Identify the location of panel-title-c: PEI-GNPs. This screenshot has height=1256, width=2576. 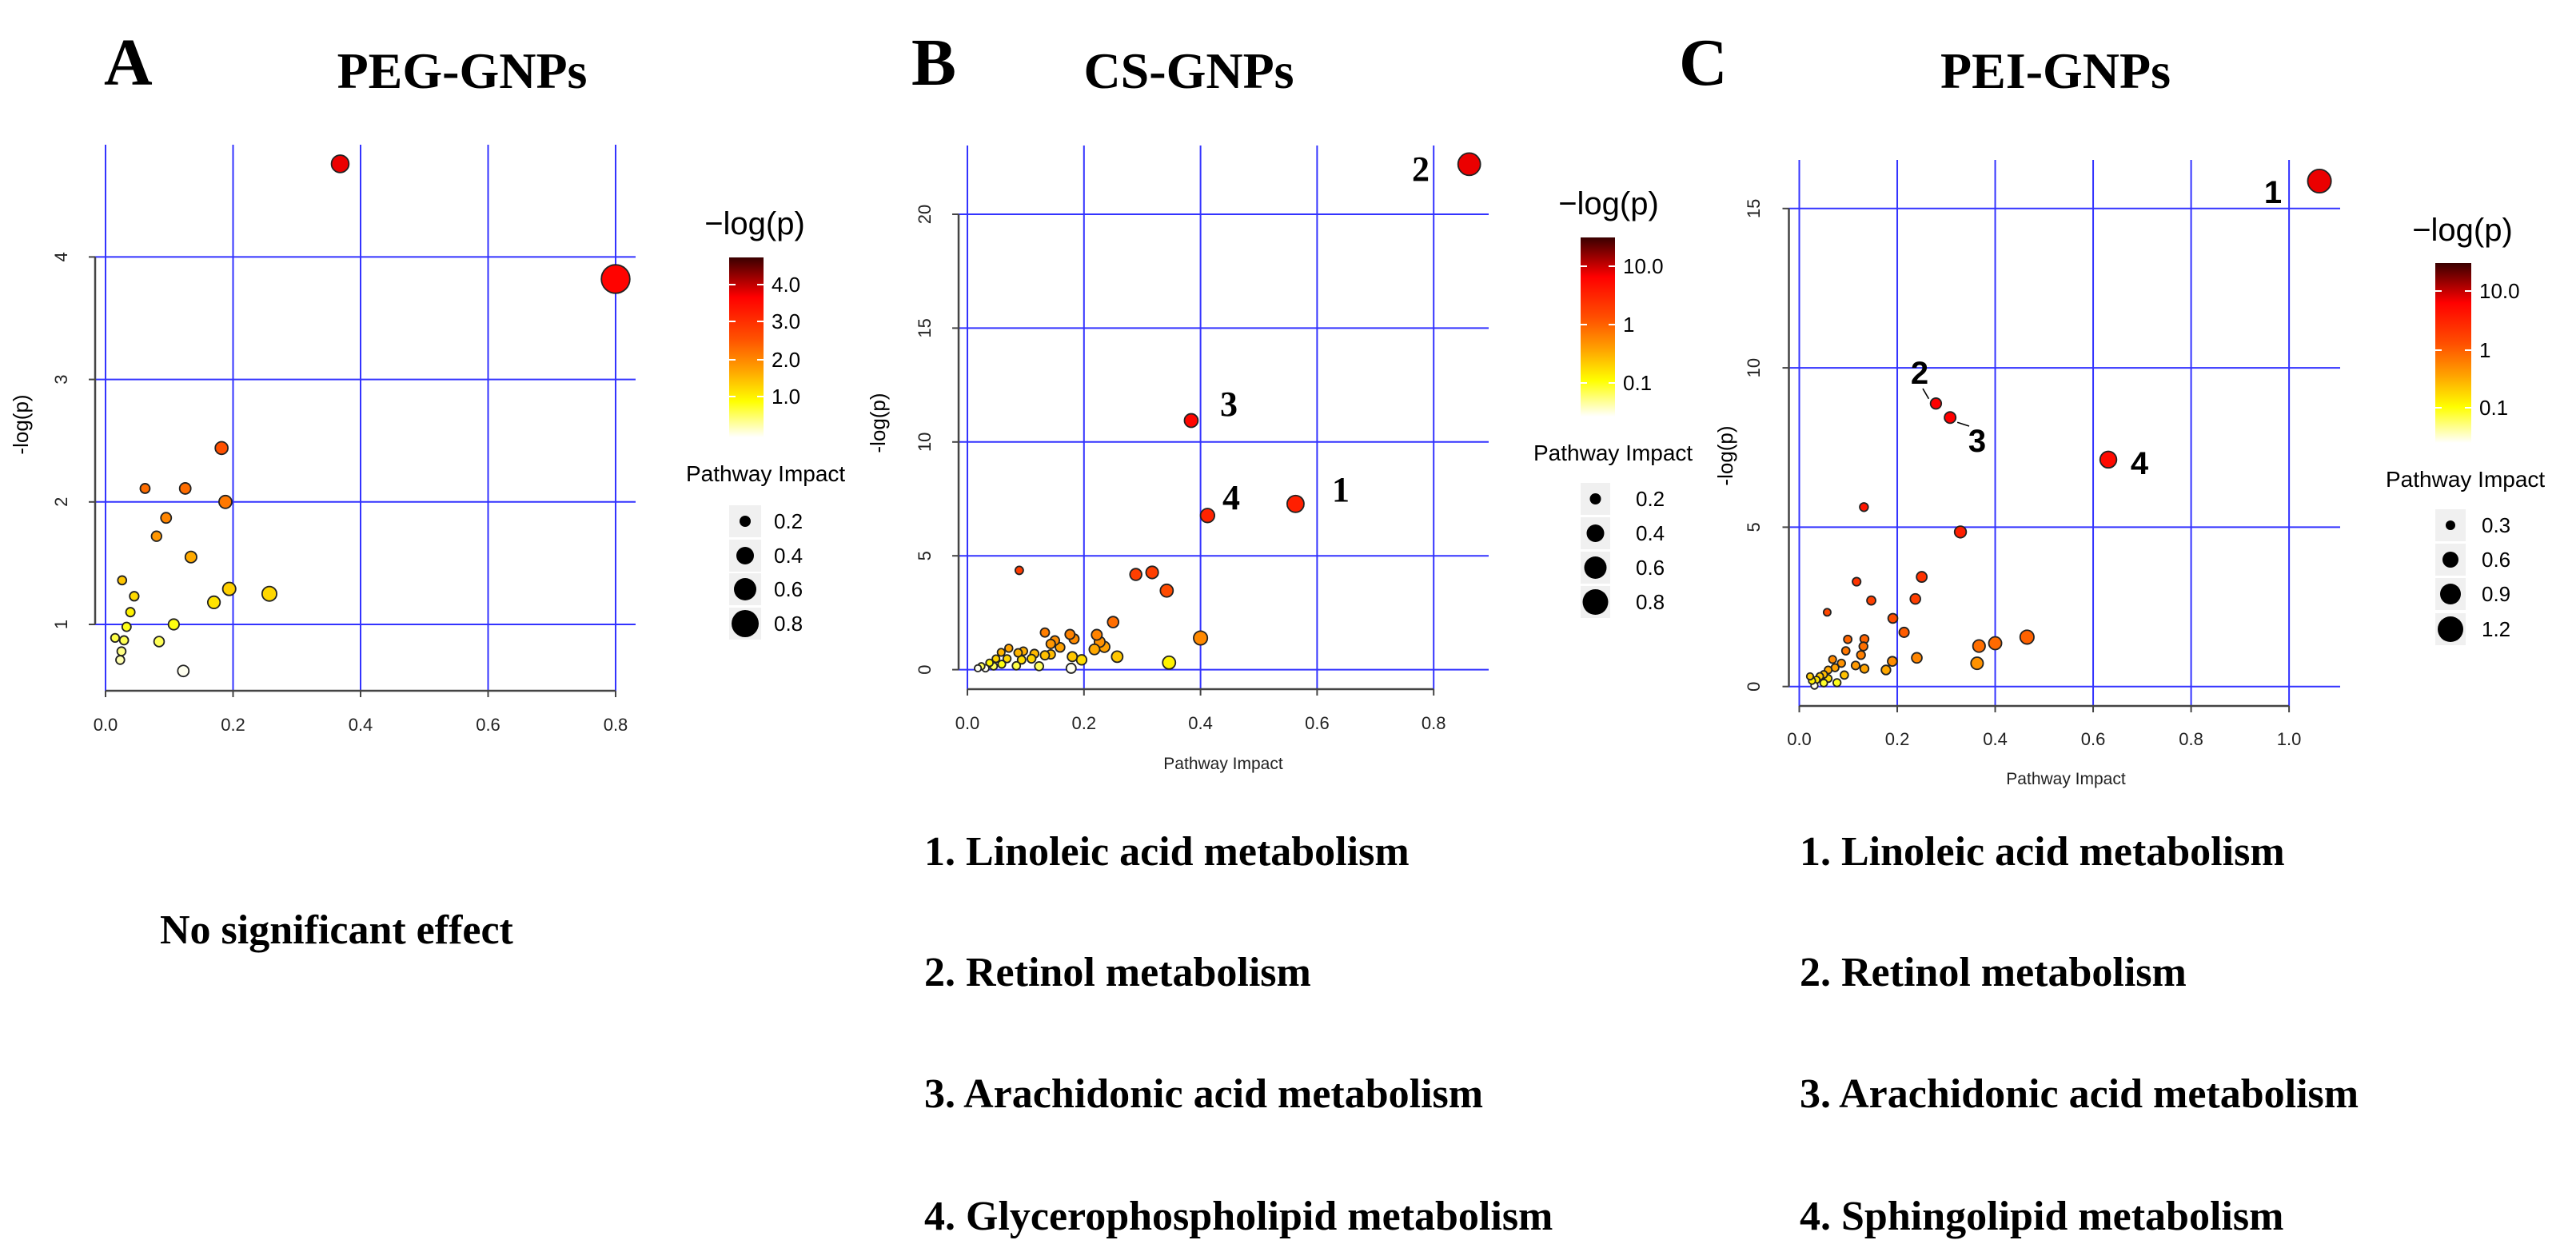
(2055, 70).